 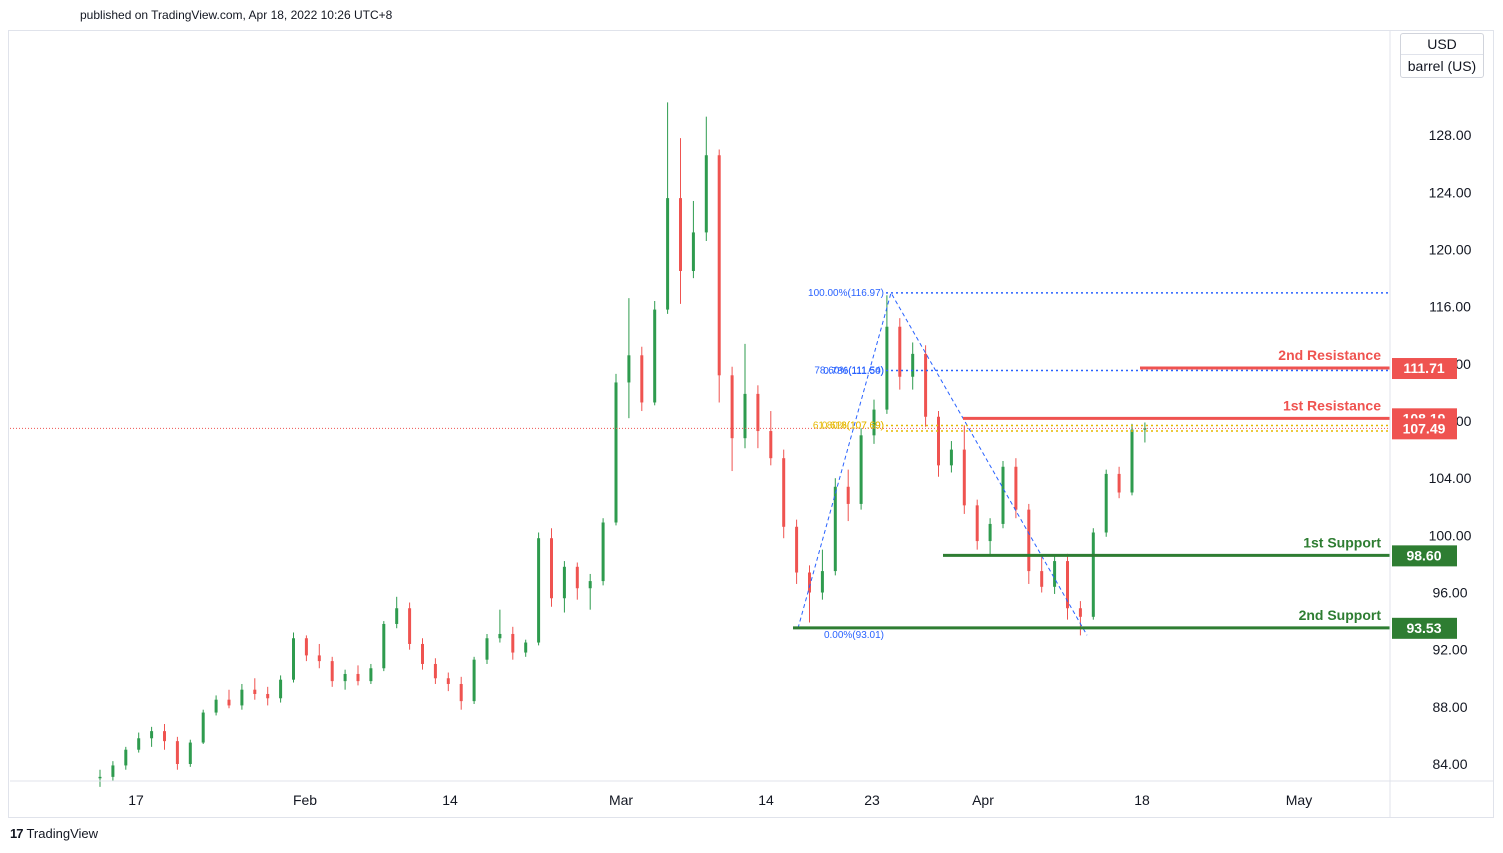 What do you see at coordinates (1449, 593) in the screenshot?
I see `y-tick-label: 96.00` at bounding box center [1449, 593].